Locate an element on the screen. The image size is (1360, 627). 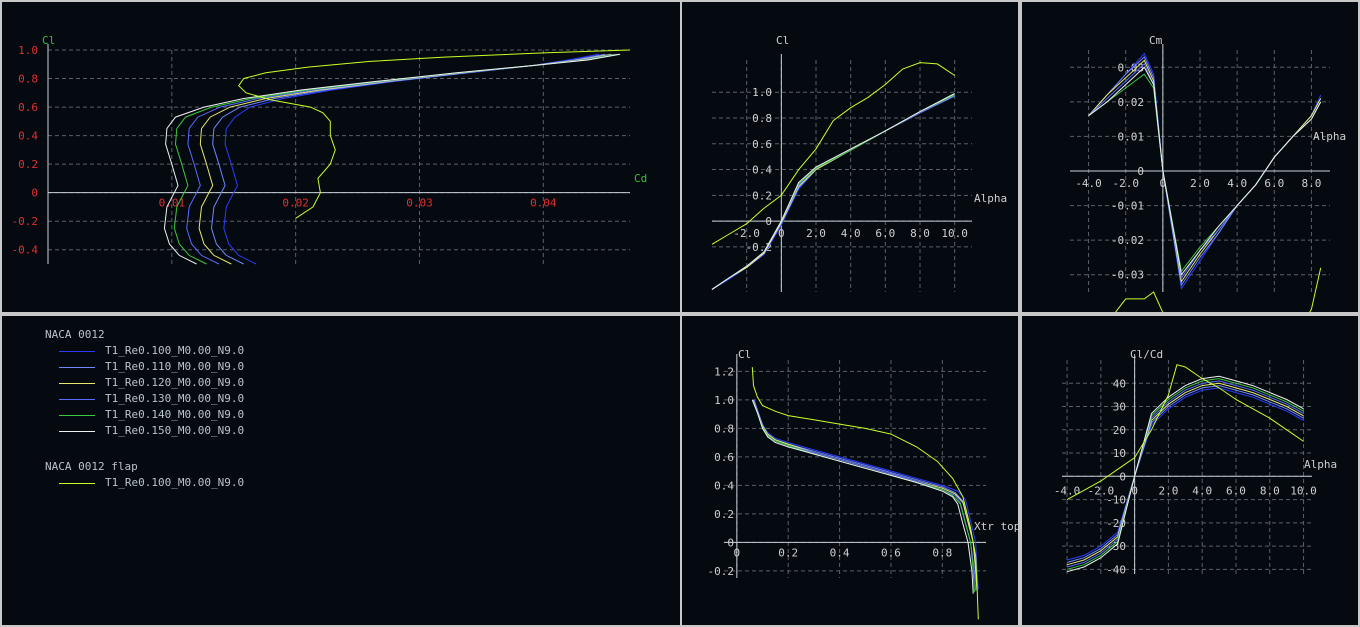
y-axis-label: Cm is located at coordinates (1156, 40).